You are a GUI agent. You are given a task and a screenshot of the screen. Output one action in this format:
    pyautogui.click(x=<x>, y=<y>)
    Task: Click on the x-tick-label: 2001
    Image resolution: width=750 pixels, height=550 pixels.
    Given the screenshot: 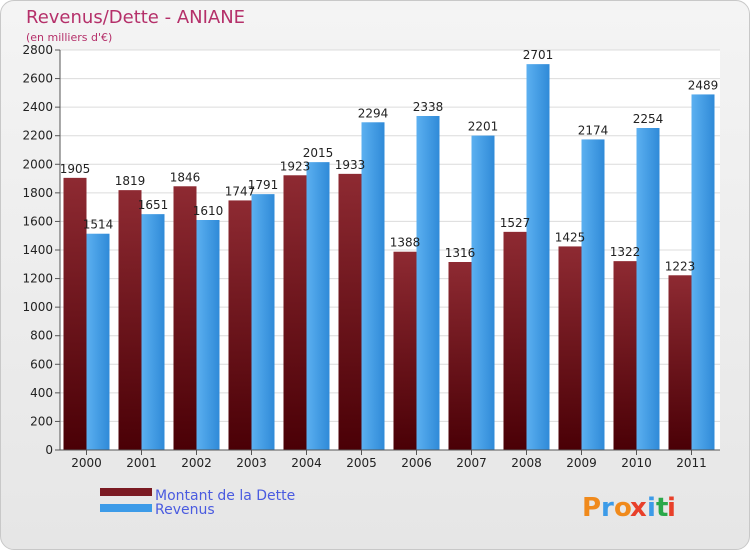 What is the action you would take?
    pyautogui.click(x=141, y=463)
    